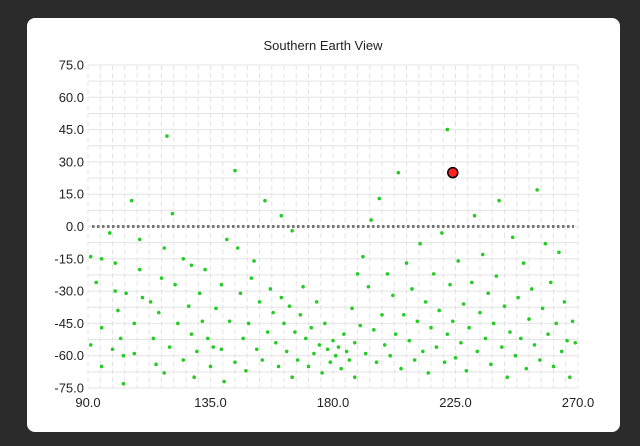 The width and height of the screenshot is (640, 446). What do you see at coordinates (75, 226) in the screenshot?
I see `y-tick-label: 0.0` at bounding box center [75, 226].